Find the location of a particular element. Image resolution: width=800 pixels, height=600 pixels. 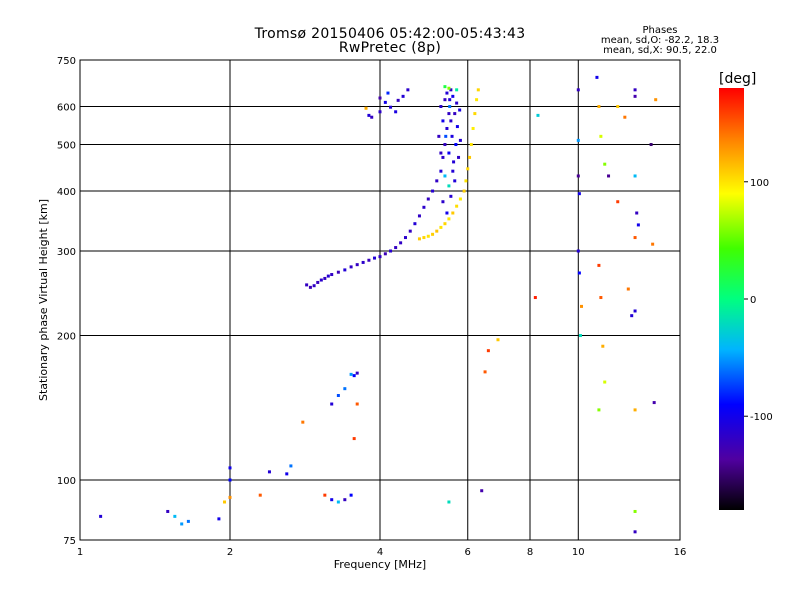

chart-subtitle: RwPretec (8p) is located at coordinates (390, 48).